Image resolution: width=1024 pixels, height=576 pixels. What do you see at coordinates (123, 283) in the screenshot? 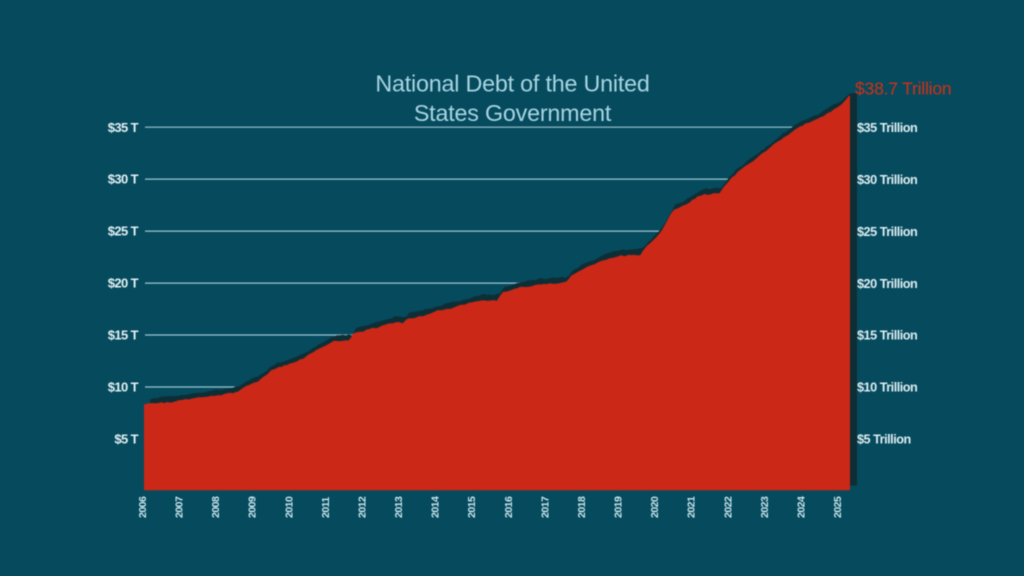
I see `svg-text: $20 T` at bounding box center [123, 283].